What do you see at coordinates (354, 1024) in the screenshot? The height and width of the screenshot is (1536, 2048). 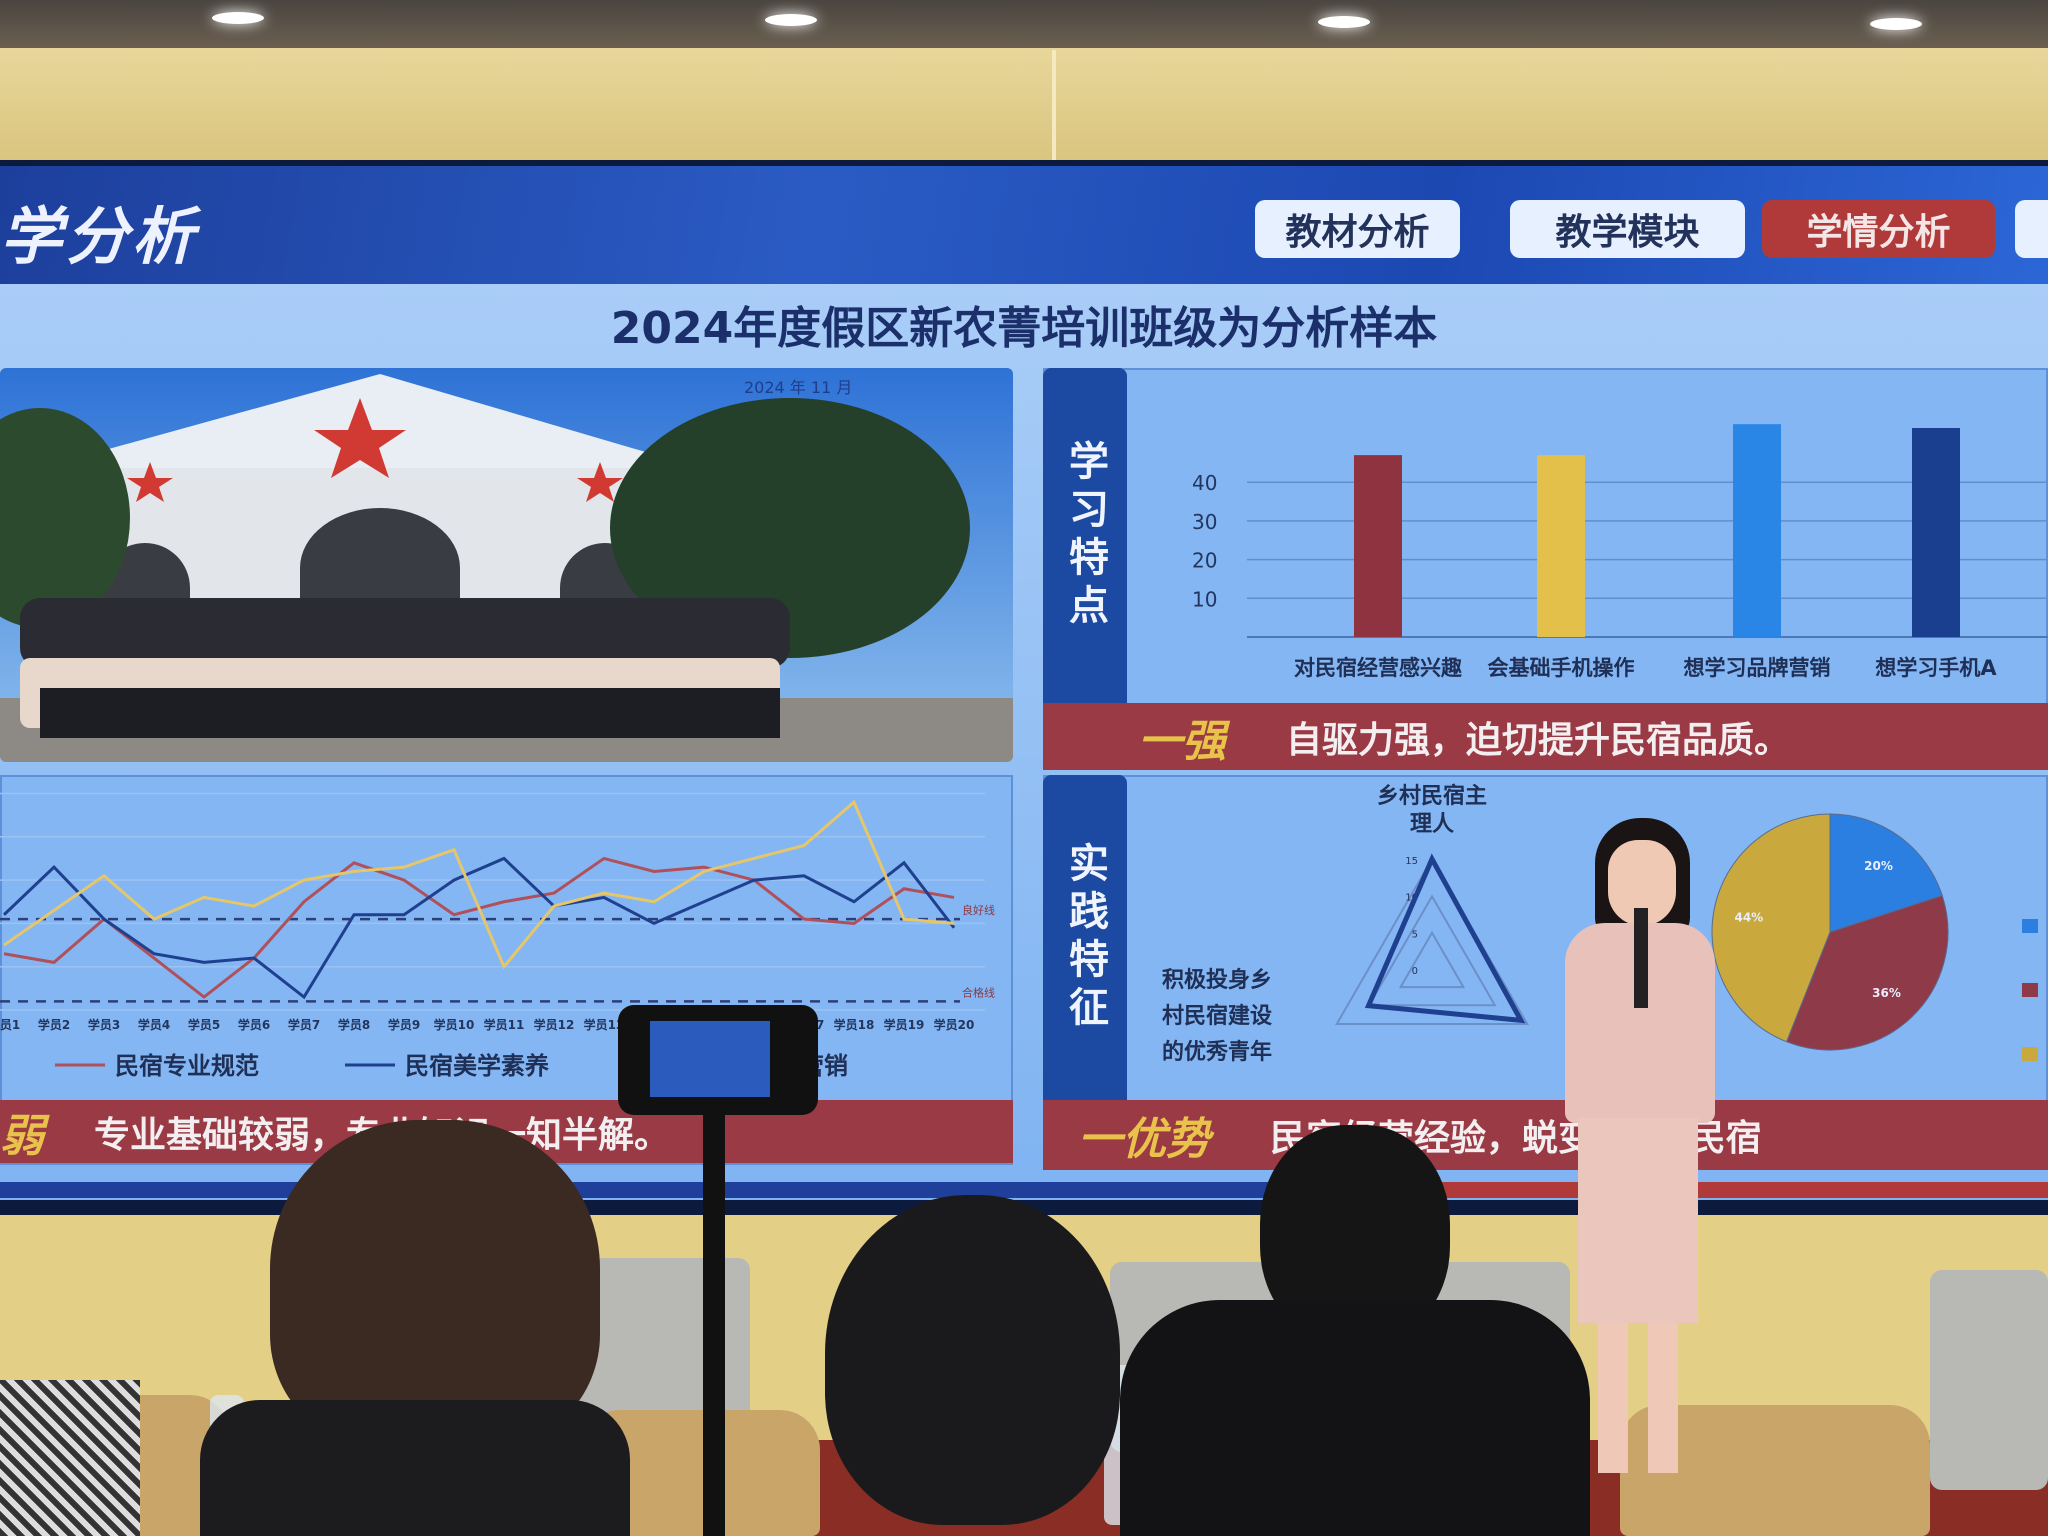 I see `x-category-label: 学员8` at bounding box center [354, 1024].